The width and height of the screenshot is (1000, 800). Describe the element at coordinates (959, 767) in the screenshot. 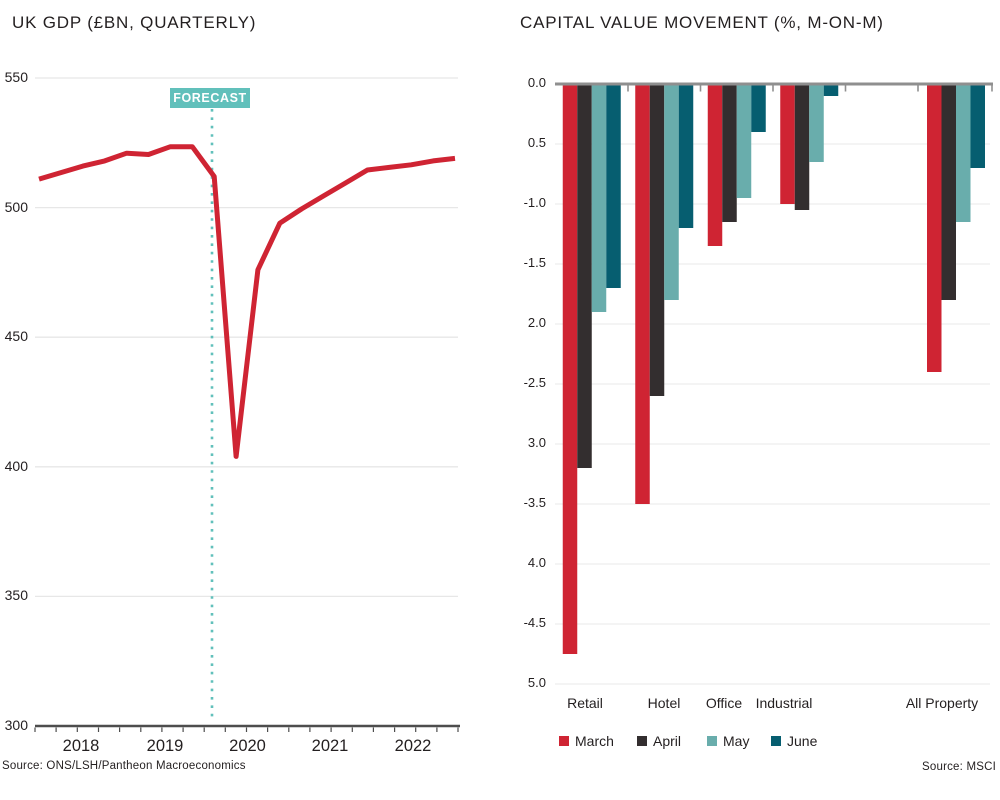

I see `msci-source-label: Source: MSCI` at that location.